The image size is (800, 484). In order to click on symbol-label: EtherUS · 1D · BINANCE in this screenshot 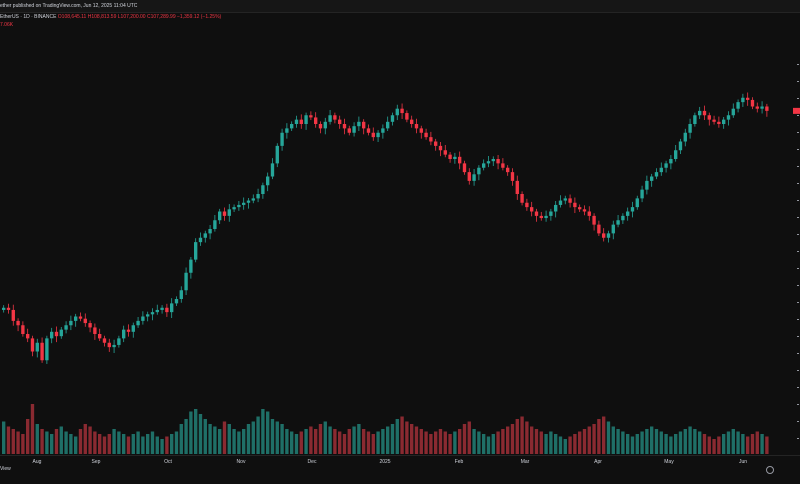, I will do `click(28, 17)`.